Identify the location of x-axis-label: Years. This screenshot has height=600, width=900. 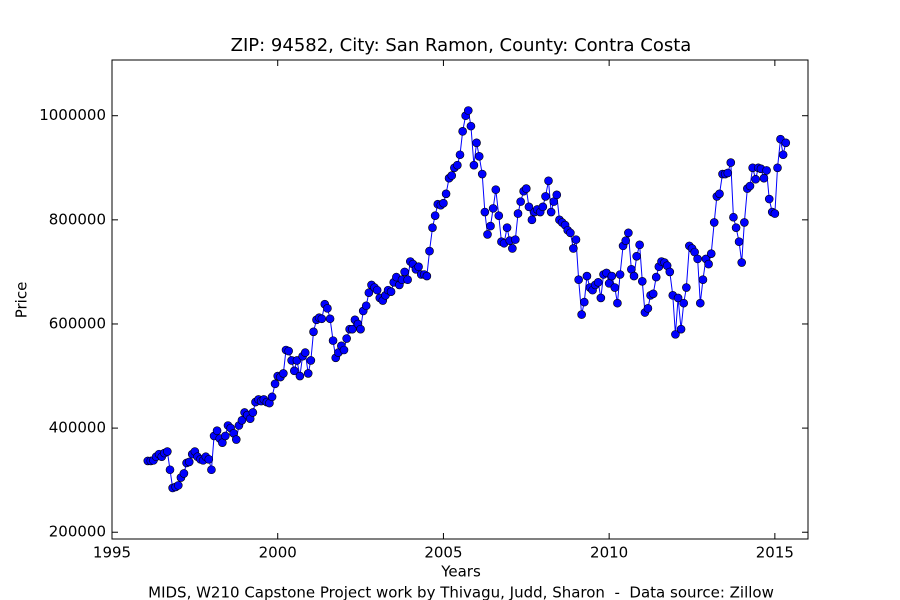
(460, 572).